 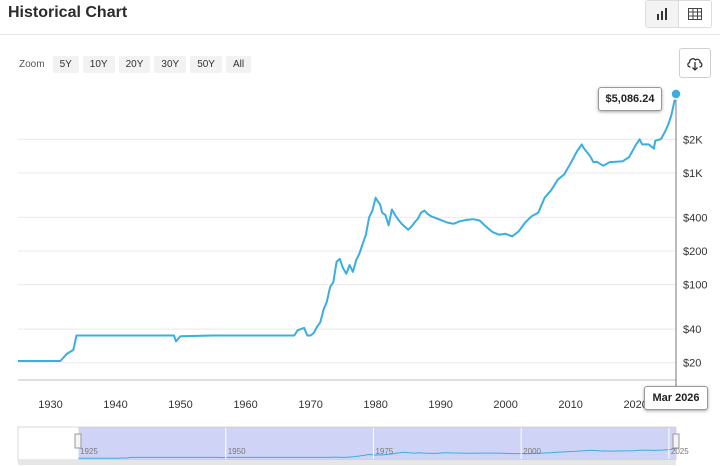 I want to click on chart-view-button, so click(x=662, y=14).